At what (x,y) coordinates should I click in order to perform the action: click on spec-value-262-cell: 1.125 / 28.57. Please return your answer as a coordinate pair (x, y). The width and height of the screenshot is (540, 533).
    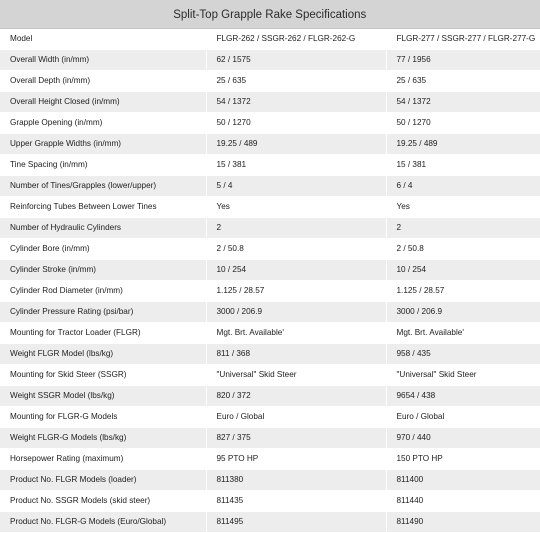
    Looking at the image, I should click on (296, 291).